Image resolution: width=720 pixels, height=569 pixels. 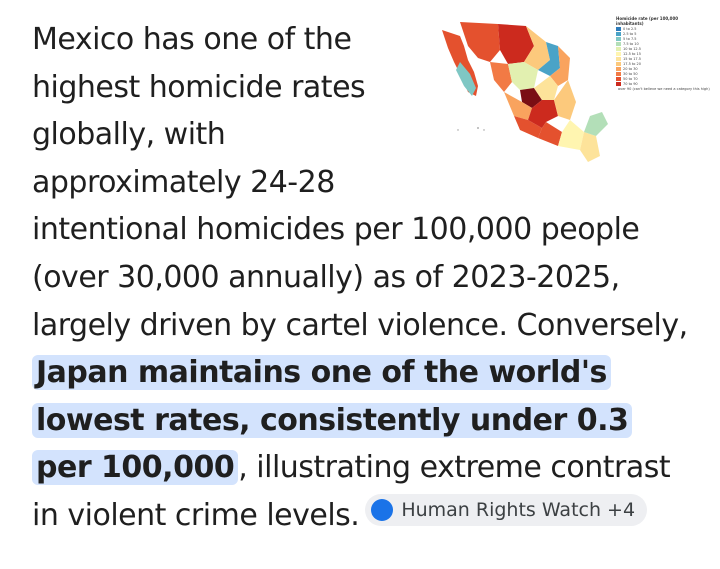 I want to click on legend-item: 2.5 to 5, so click(x=651, y=33).